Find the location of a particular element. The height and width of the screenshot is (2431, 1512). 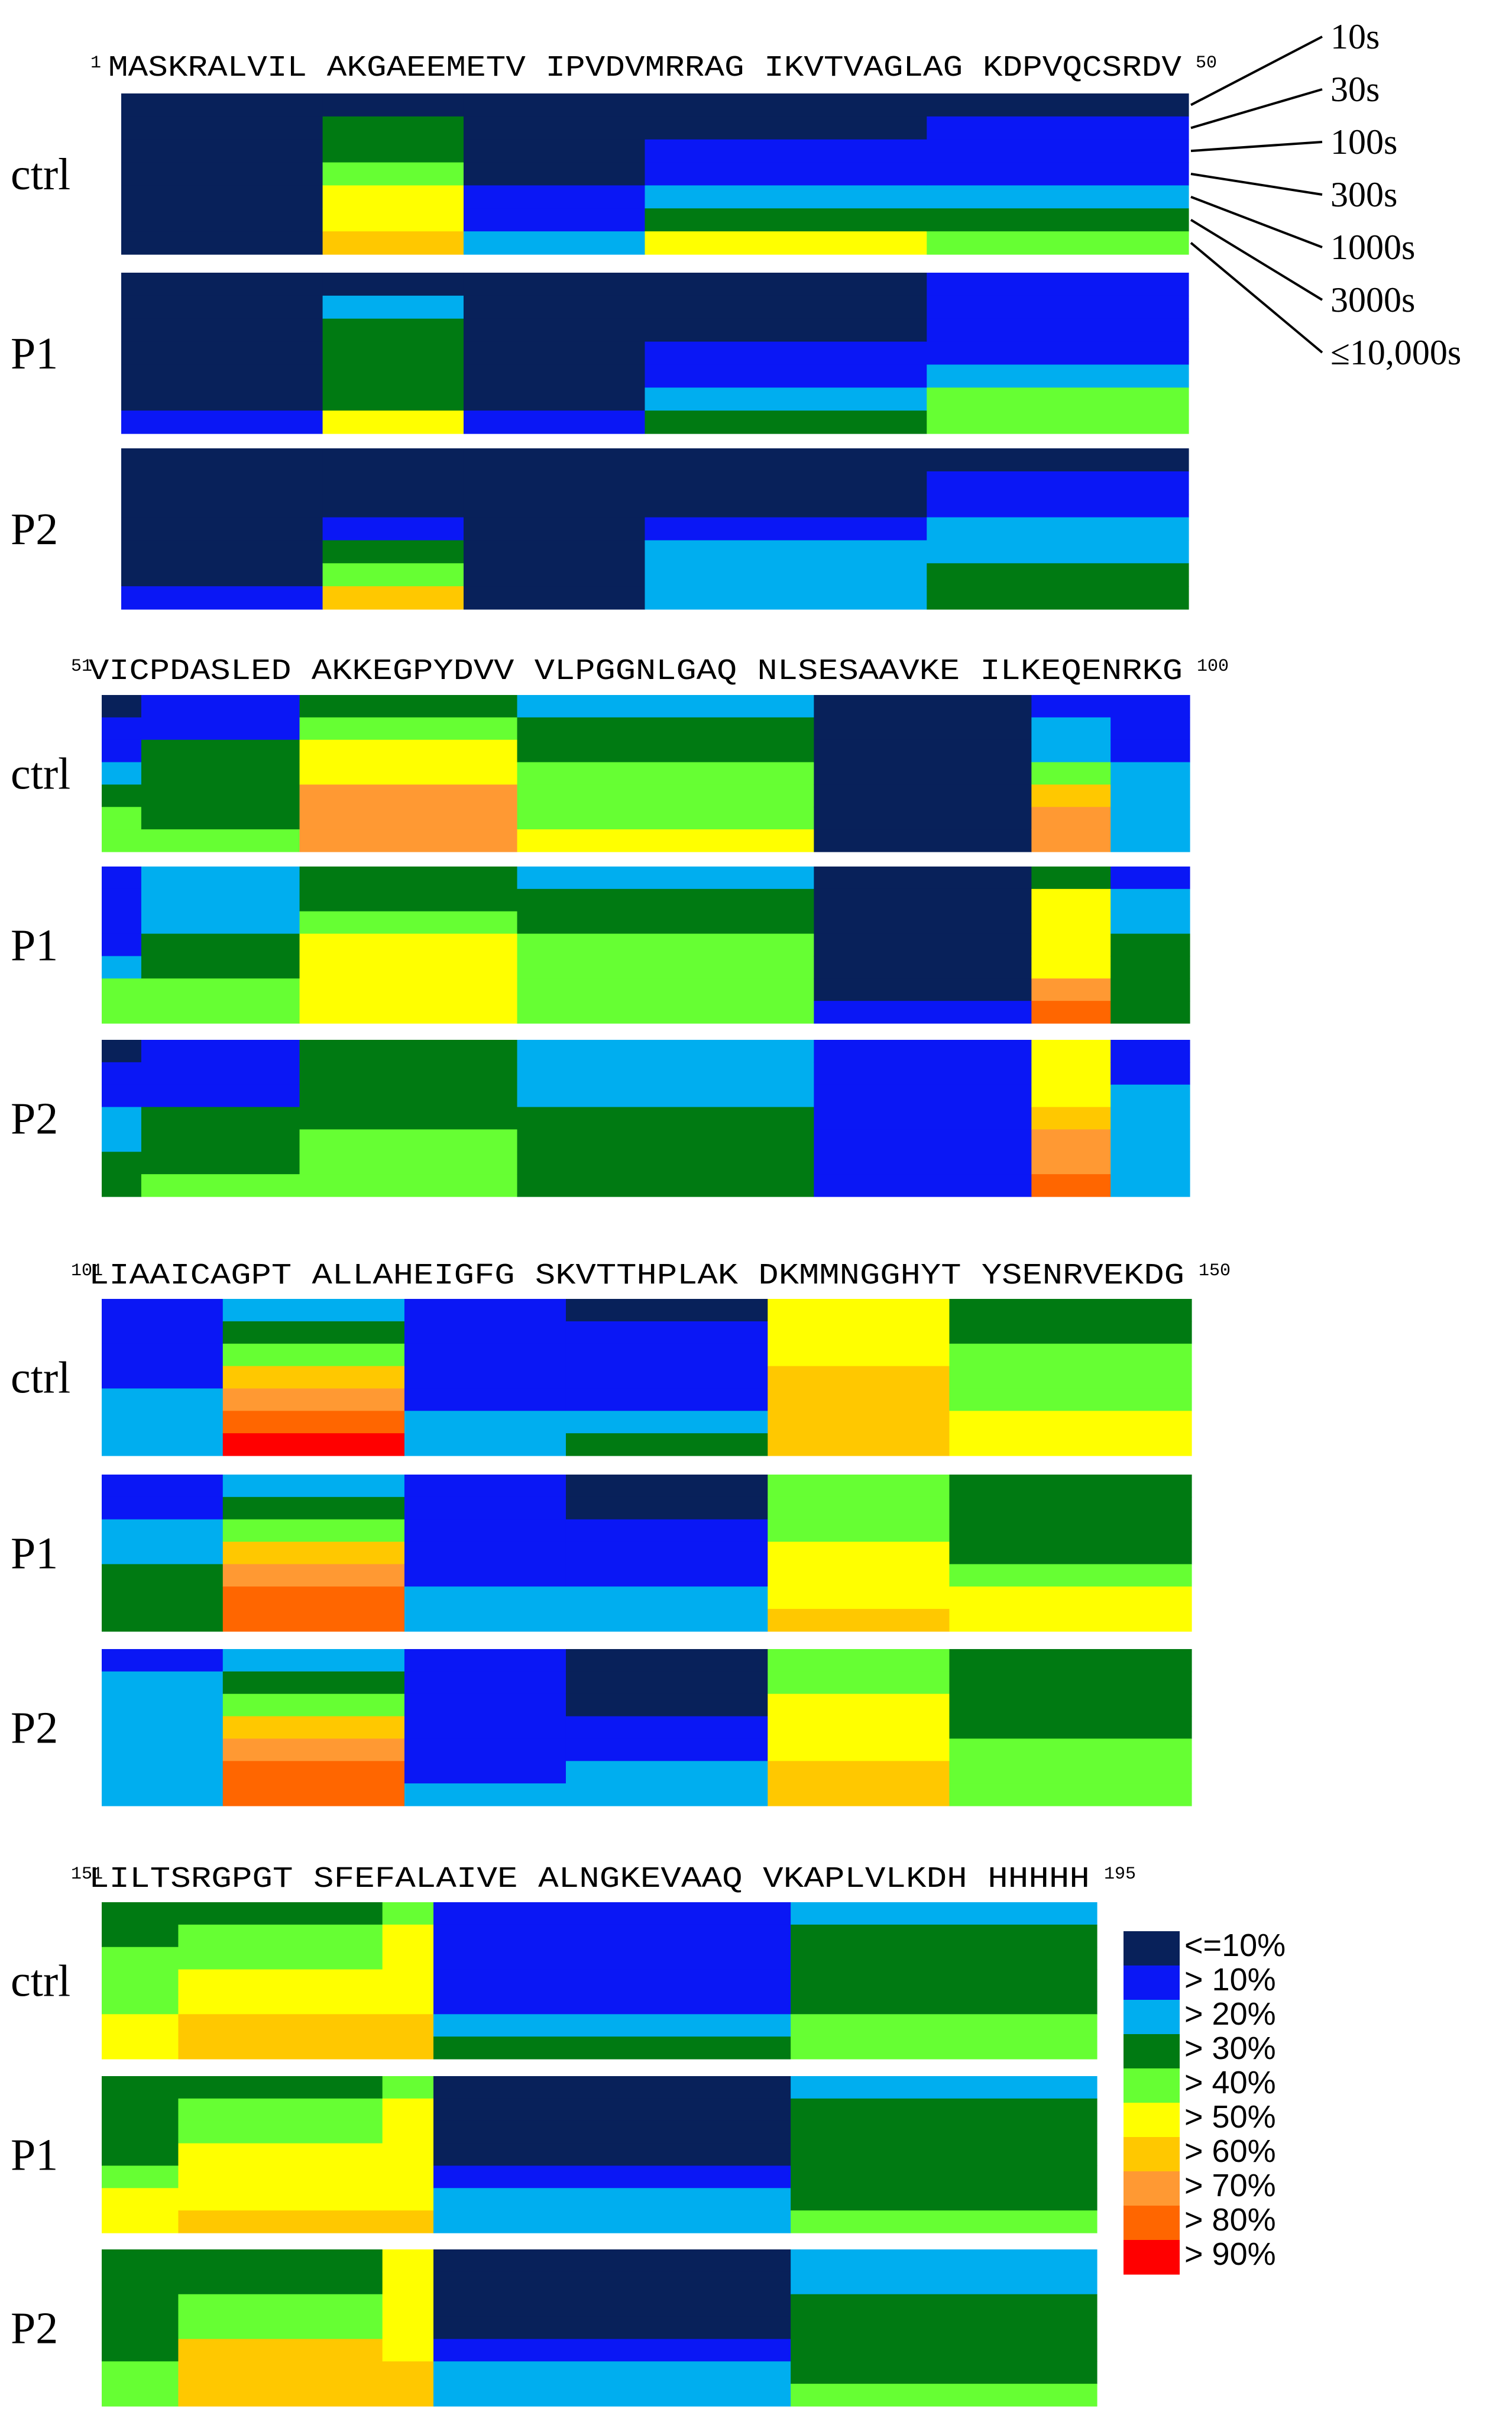

timepoint-leader-line is located at coordinates (1256, 184).